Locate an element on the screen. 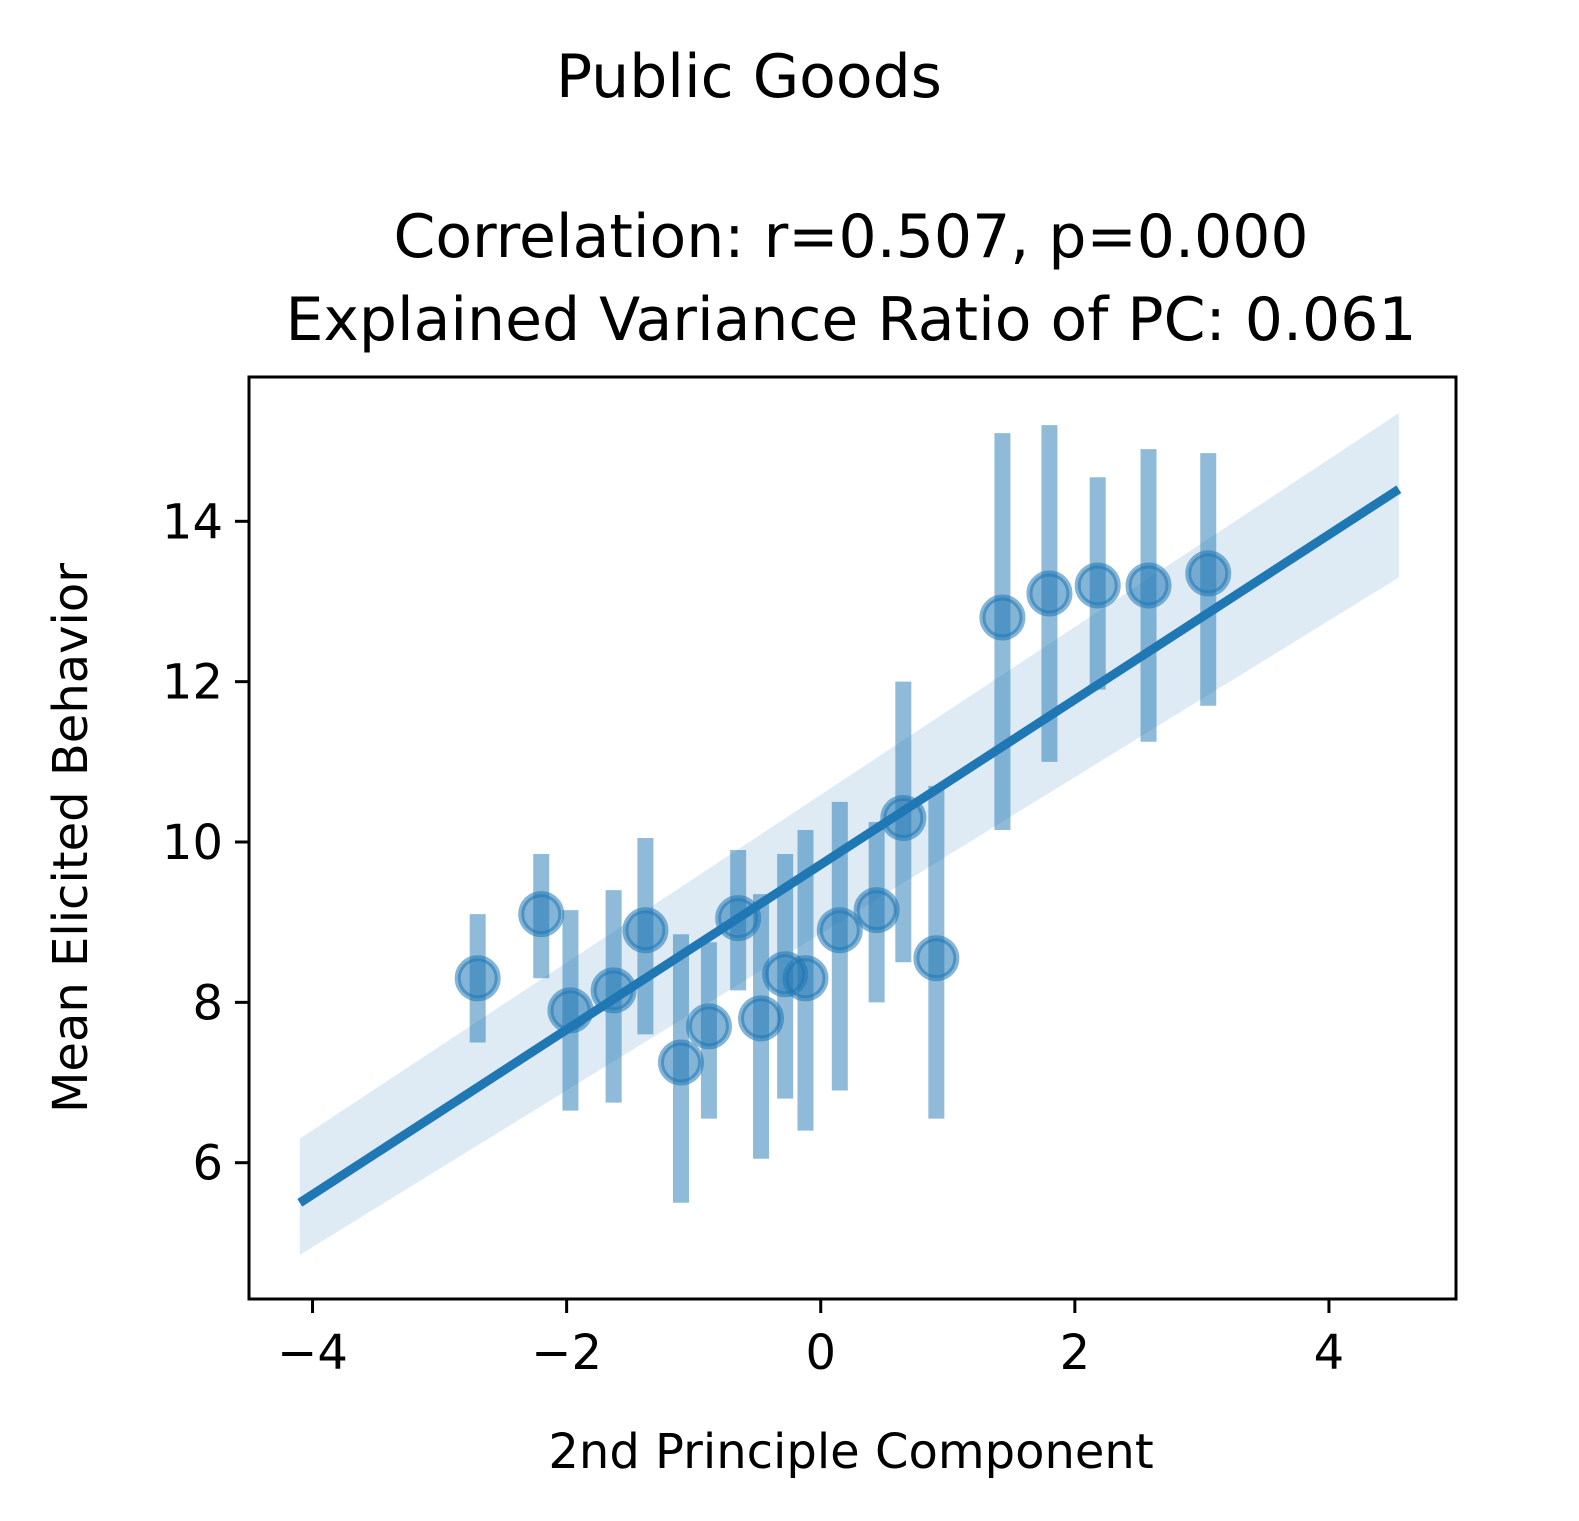  y-axis-label: Mean Elicited Behavior is located at coordinates (71, 838).